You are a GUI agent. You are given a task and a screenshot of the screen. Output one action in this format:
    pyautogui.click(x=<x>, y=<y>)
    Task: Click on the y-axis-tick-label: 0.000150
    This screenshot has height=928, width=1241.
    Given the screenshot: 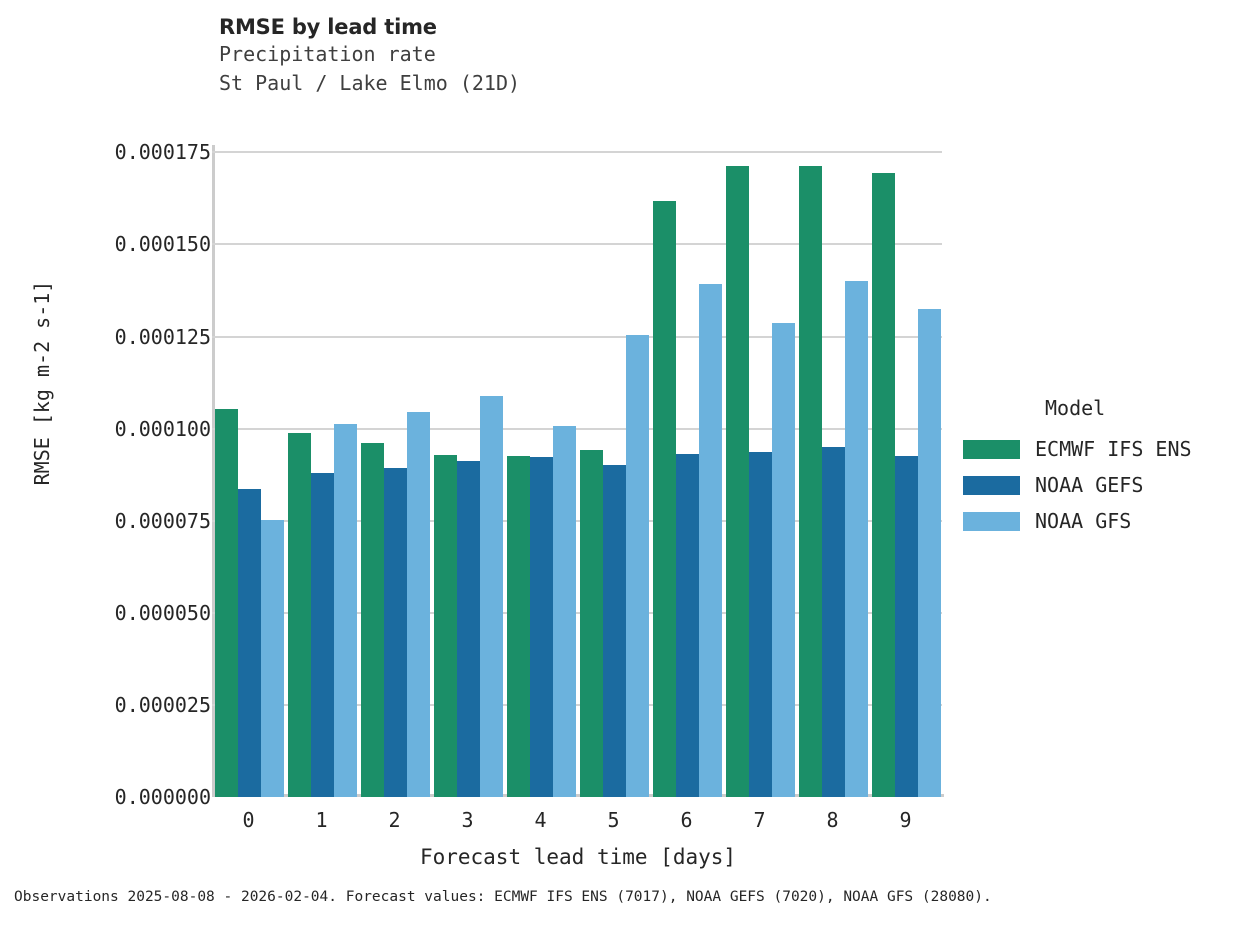 What is the action you would take?
    pyautogui.click(x=162, y=244)
    